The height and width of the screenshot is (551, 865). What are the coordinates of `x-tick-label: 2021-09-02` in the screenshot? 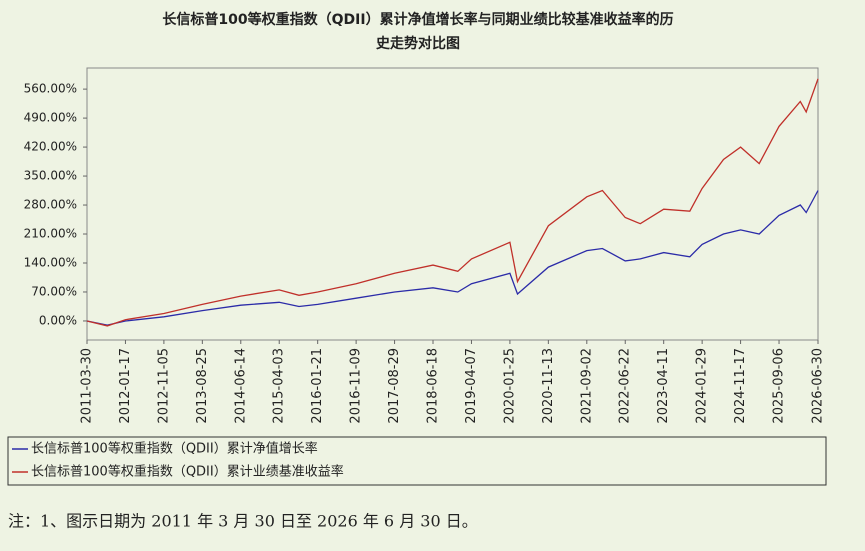 It's located at (586, 386).